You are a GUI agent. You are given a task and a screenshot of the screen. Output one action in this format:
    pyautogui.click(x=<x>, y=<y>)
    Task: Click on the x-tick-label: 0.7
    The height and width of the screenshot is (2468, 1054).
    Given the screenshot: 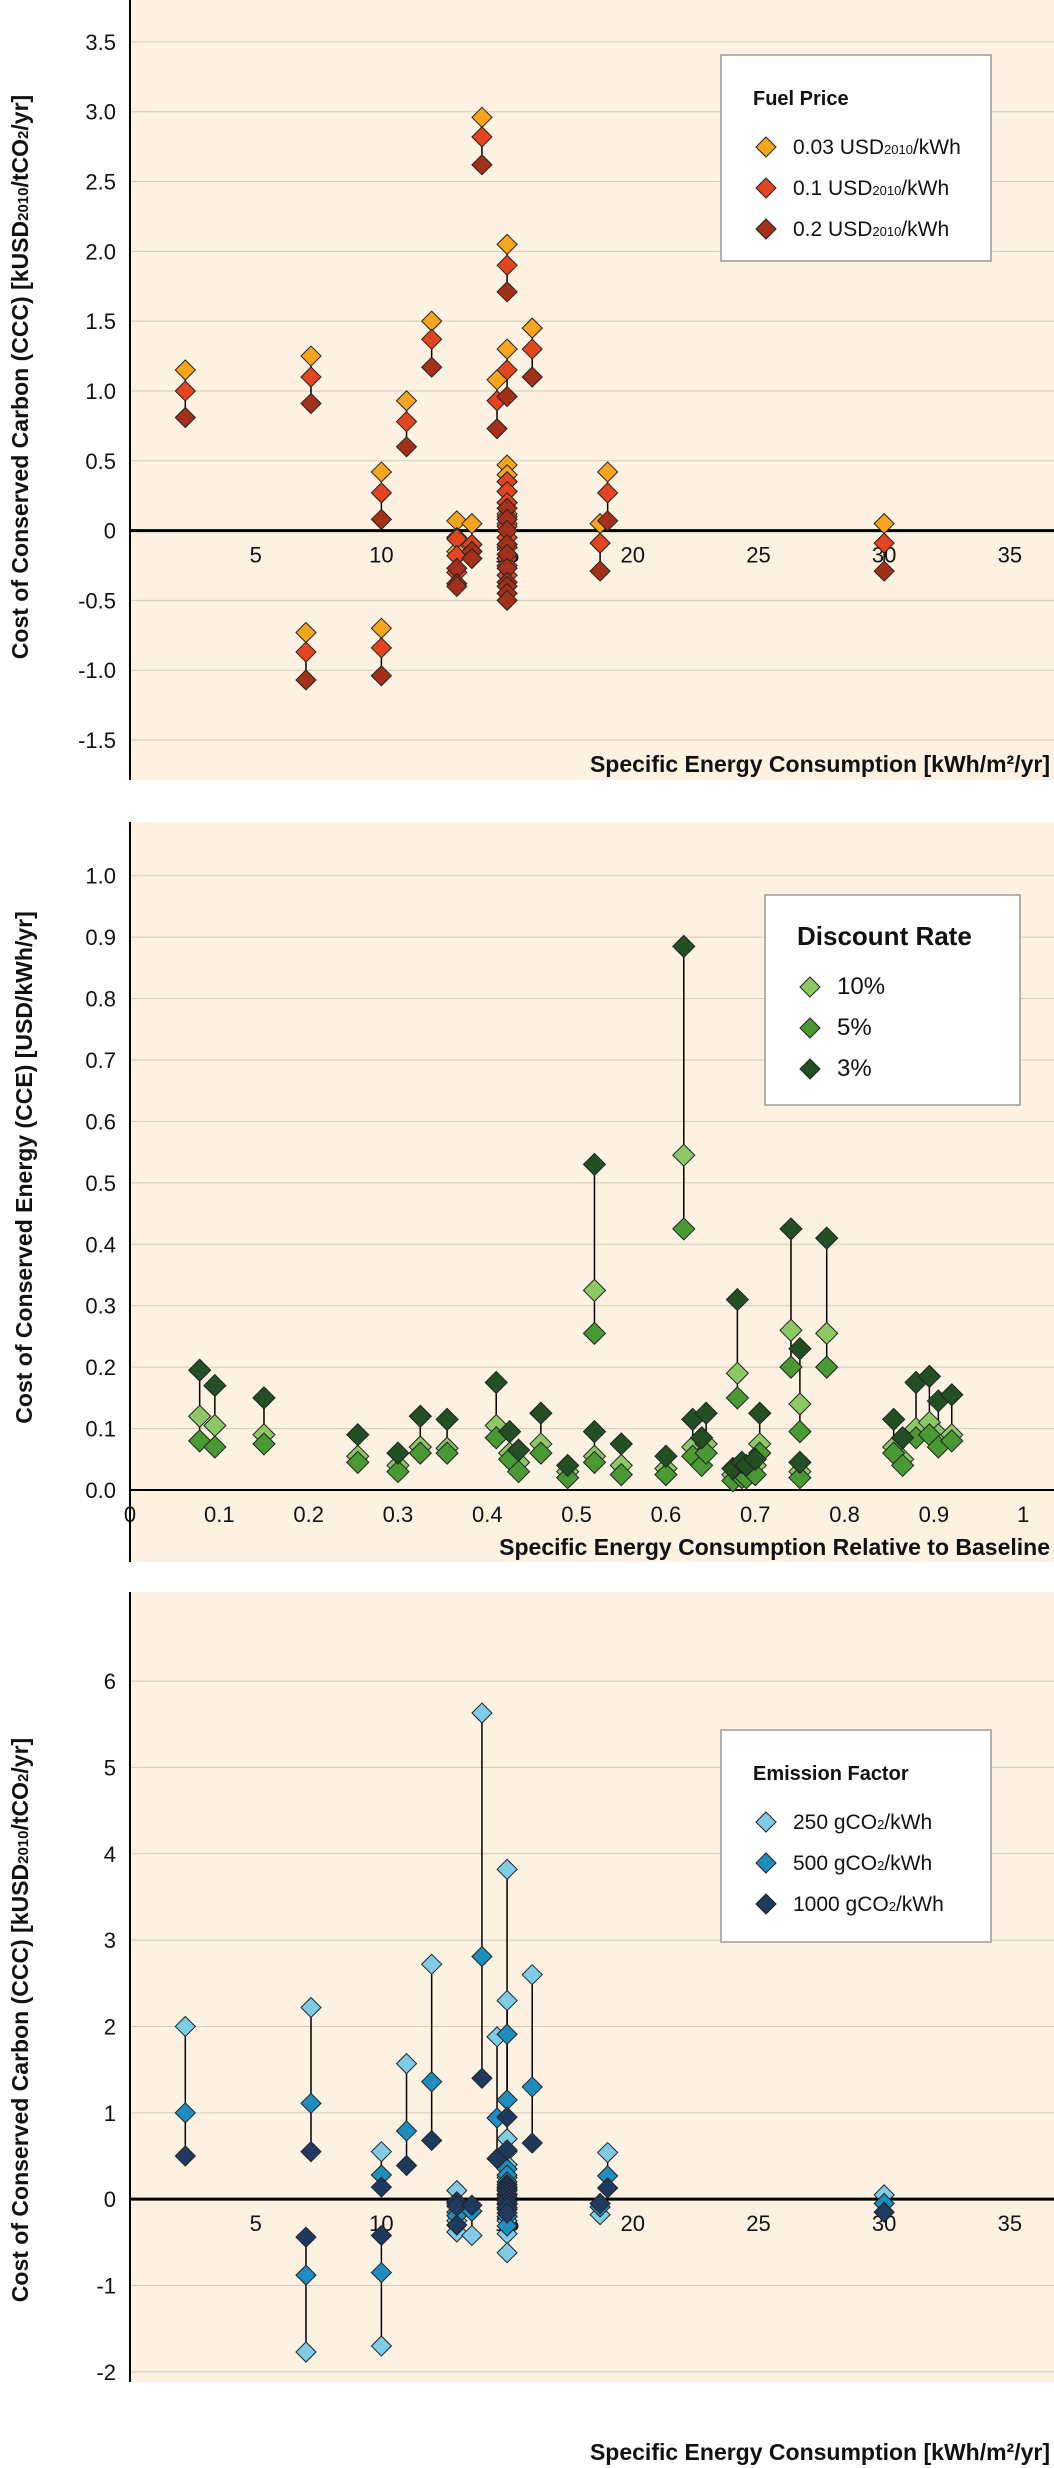 What is the action you would take?
    pyautogui.click(x=755, y=1514)
    